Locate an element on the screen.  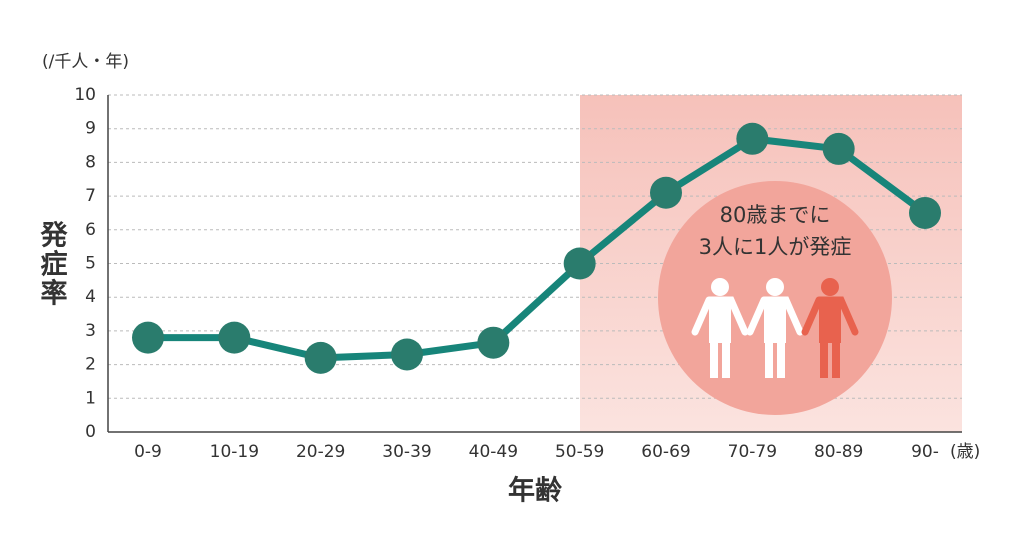
x-tick-label: 30-39 is located at coordinates (406, 452).